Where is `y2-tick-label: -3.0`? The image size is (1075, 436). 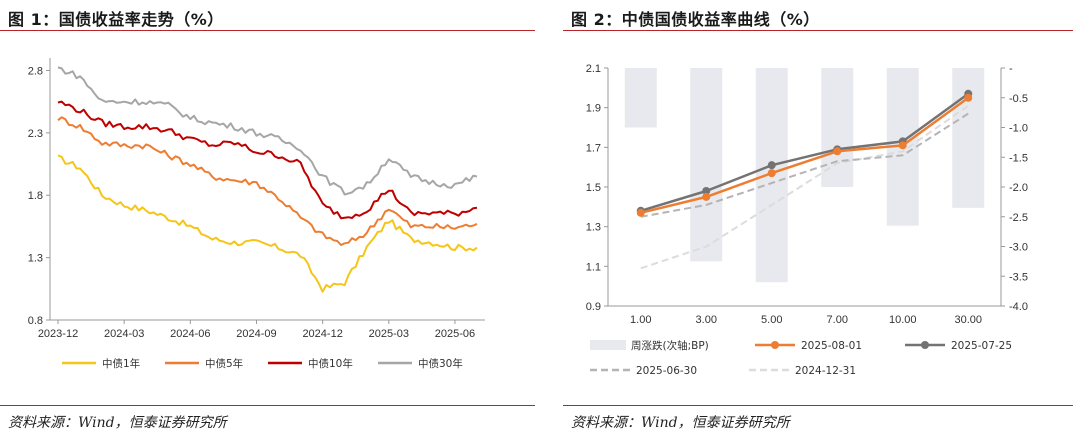 y2-tick-label: -3.0 is located at coordinates (1018, 248).